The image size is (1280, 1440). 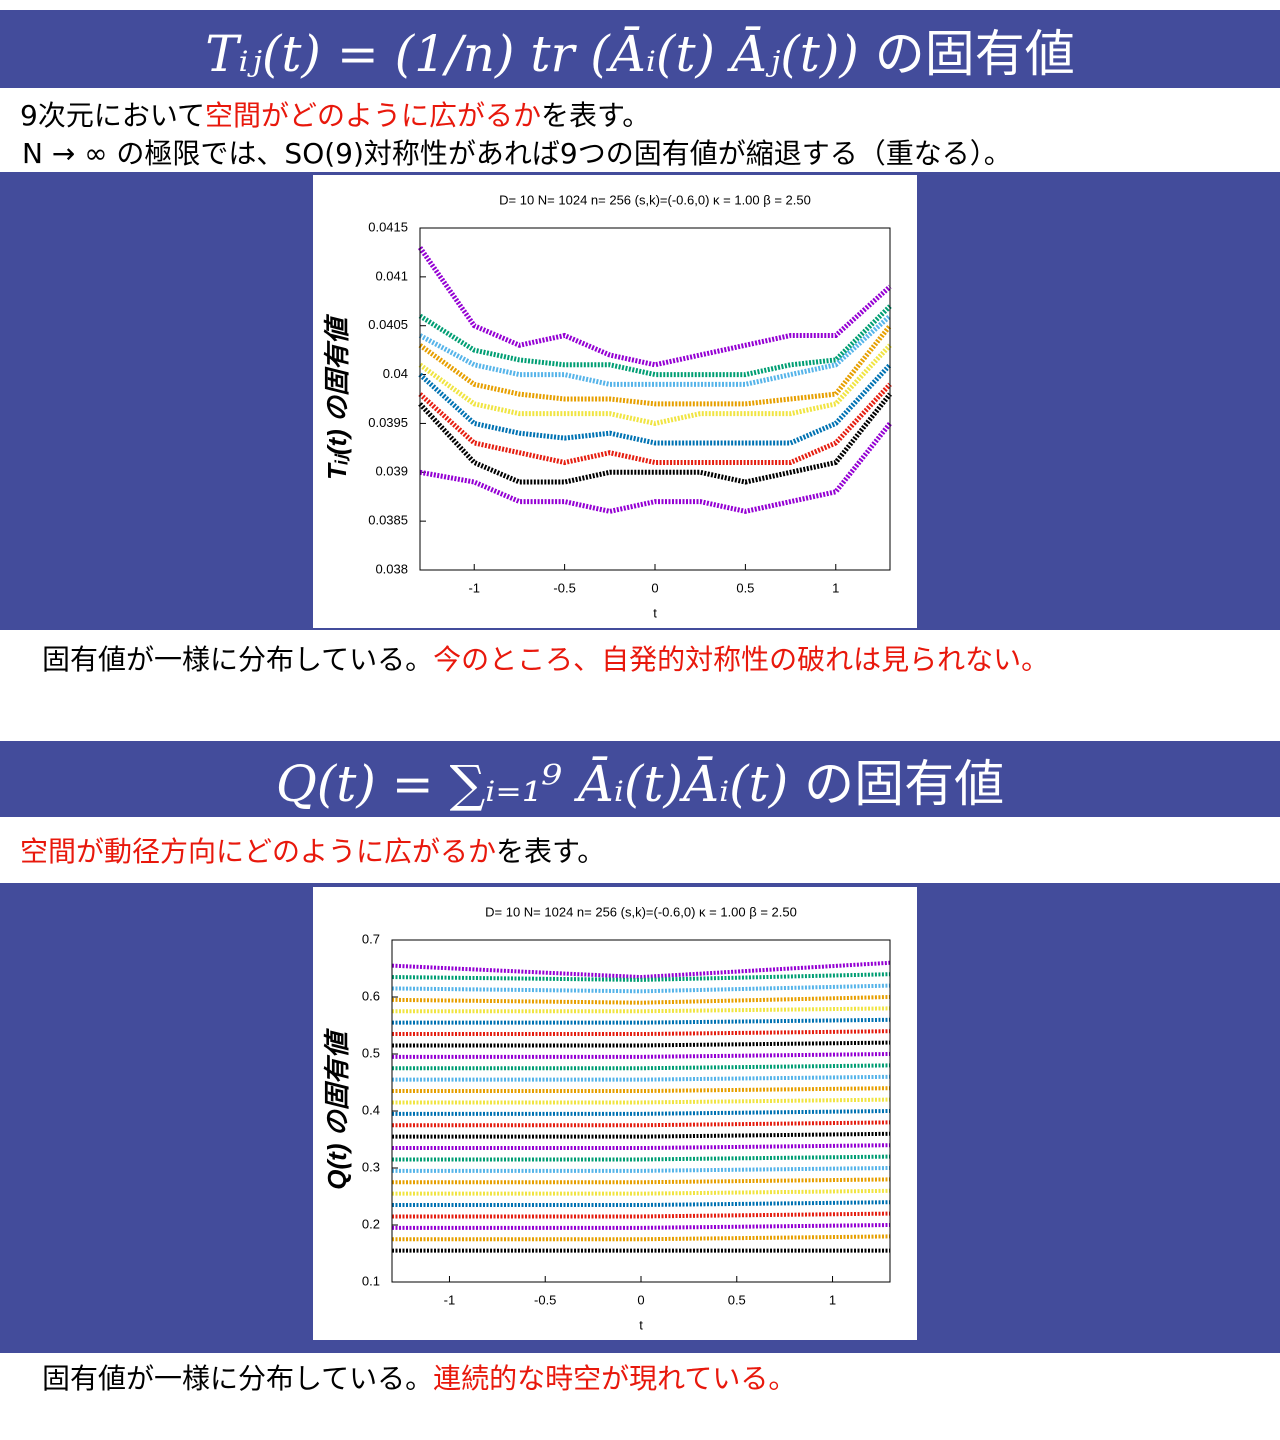 What do you see at coordinates (388, 226) in the screenshot?
I see `y-tick-label: 0.0415` at bounding box center [388, 226].